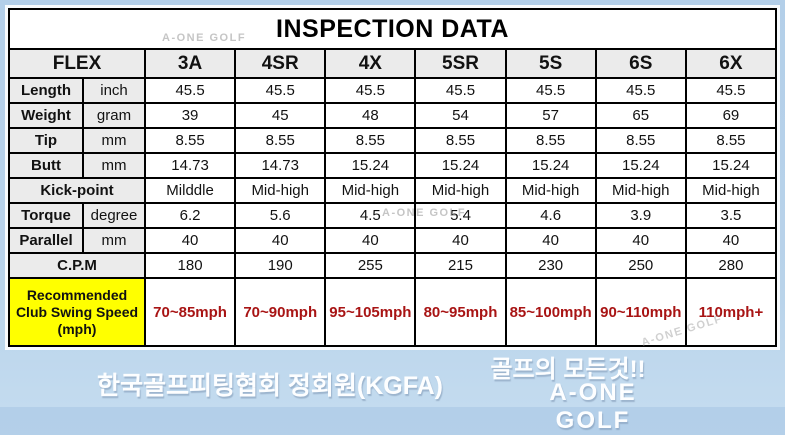  What do you see at coordinates (280, 265) in the screenshot?
I see `table-cell-value: 190` at bounding box center [280, 265].